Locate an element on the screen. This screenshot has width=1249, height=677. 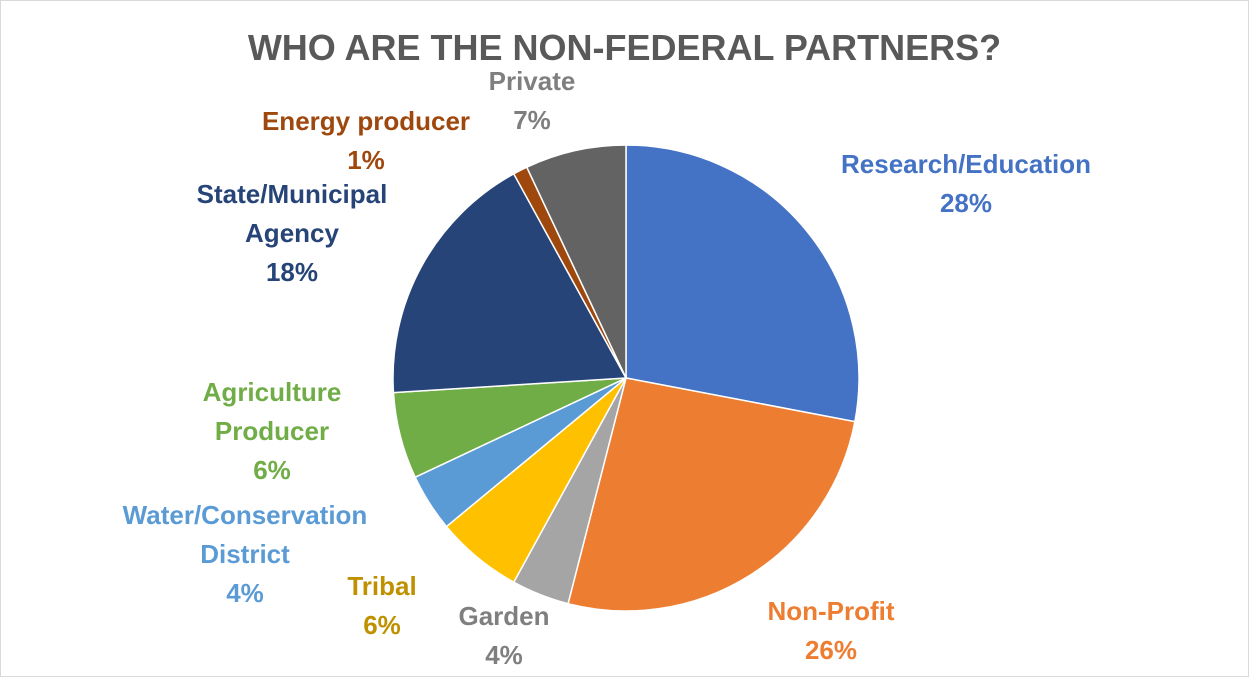
category-label: Research/Education is located at coordinates (966, 164).